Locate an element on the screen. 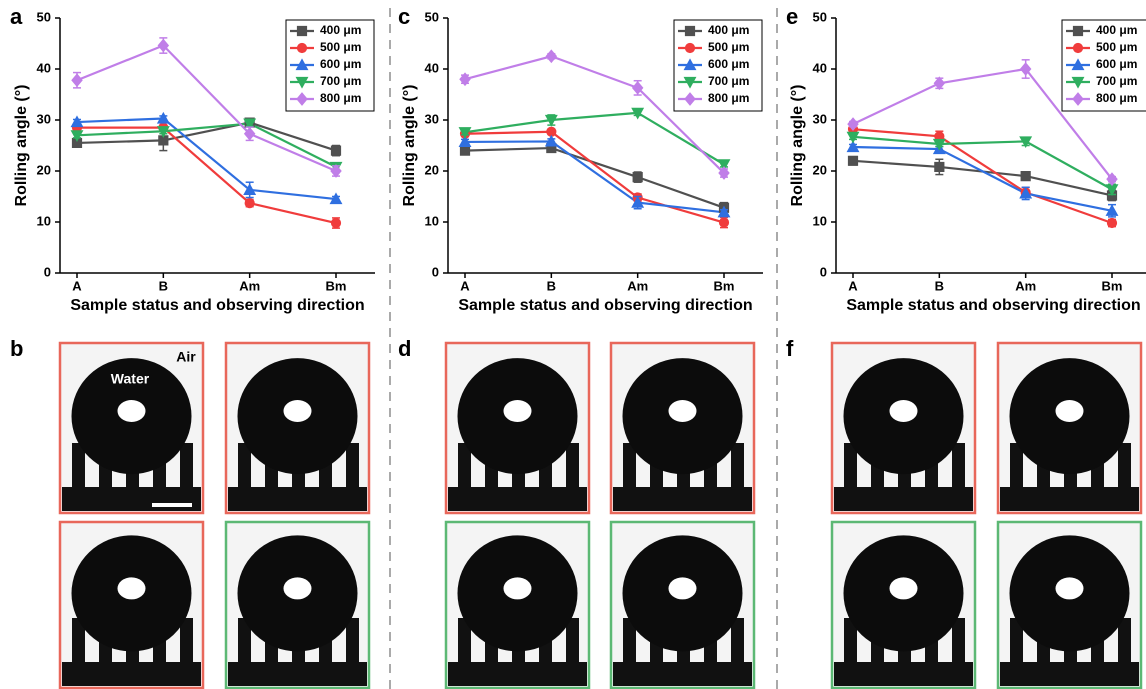 Image resolution: width=1146 pixels, height=689 pixels. x-tick-label: B is located at coordinates (939, 285).